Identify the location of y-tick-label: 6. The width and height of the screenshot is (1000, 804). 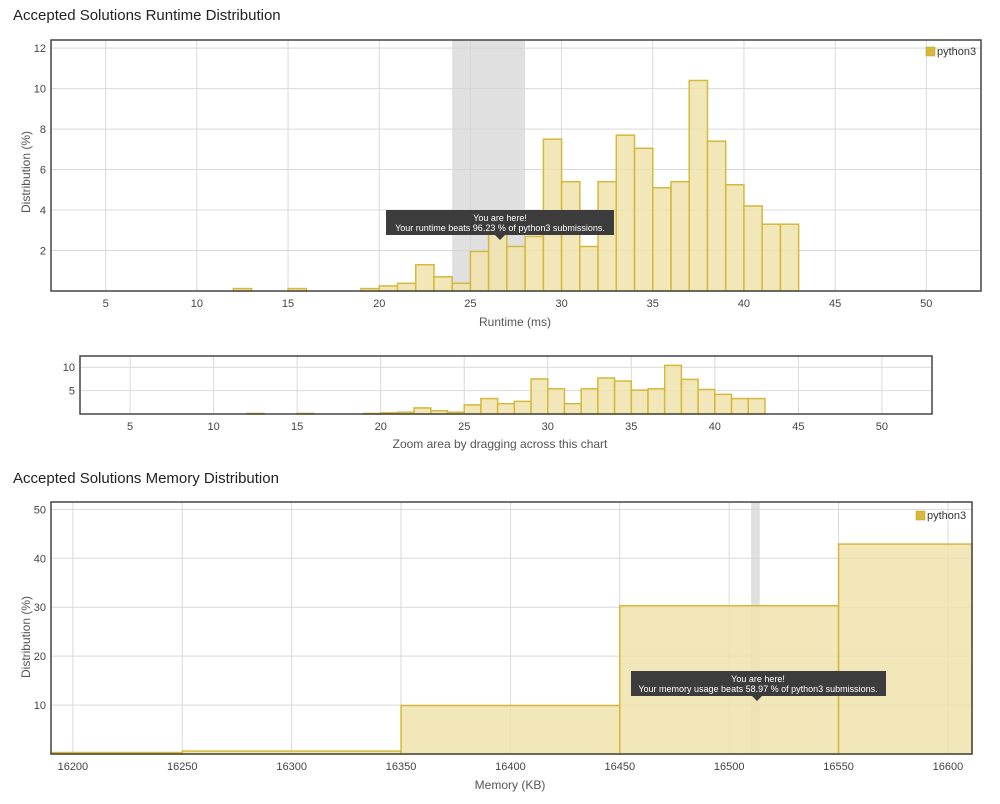
(43, 171).